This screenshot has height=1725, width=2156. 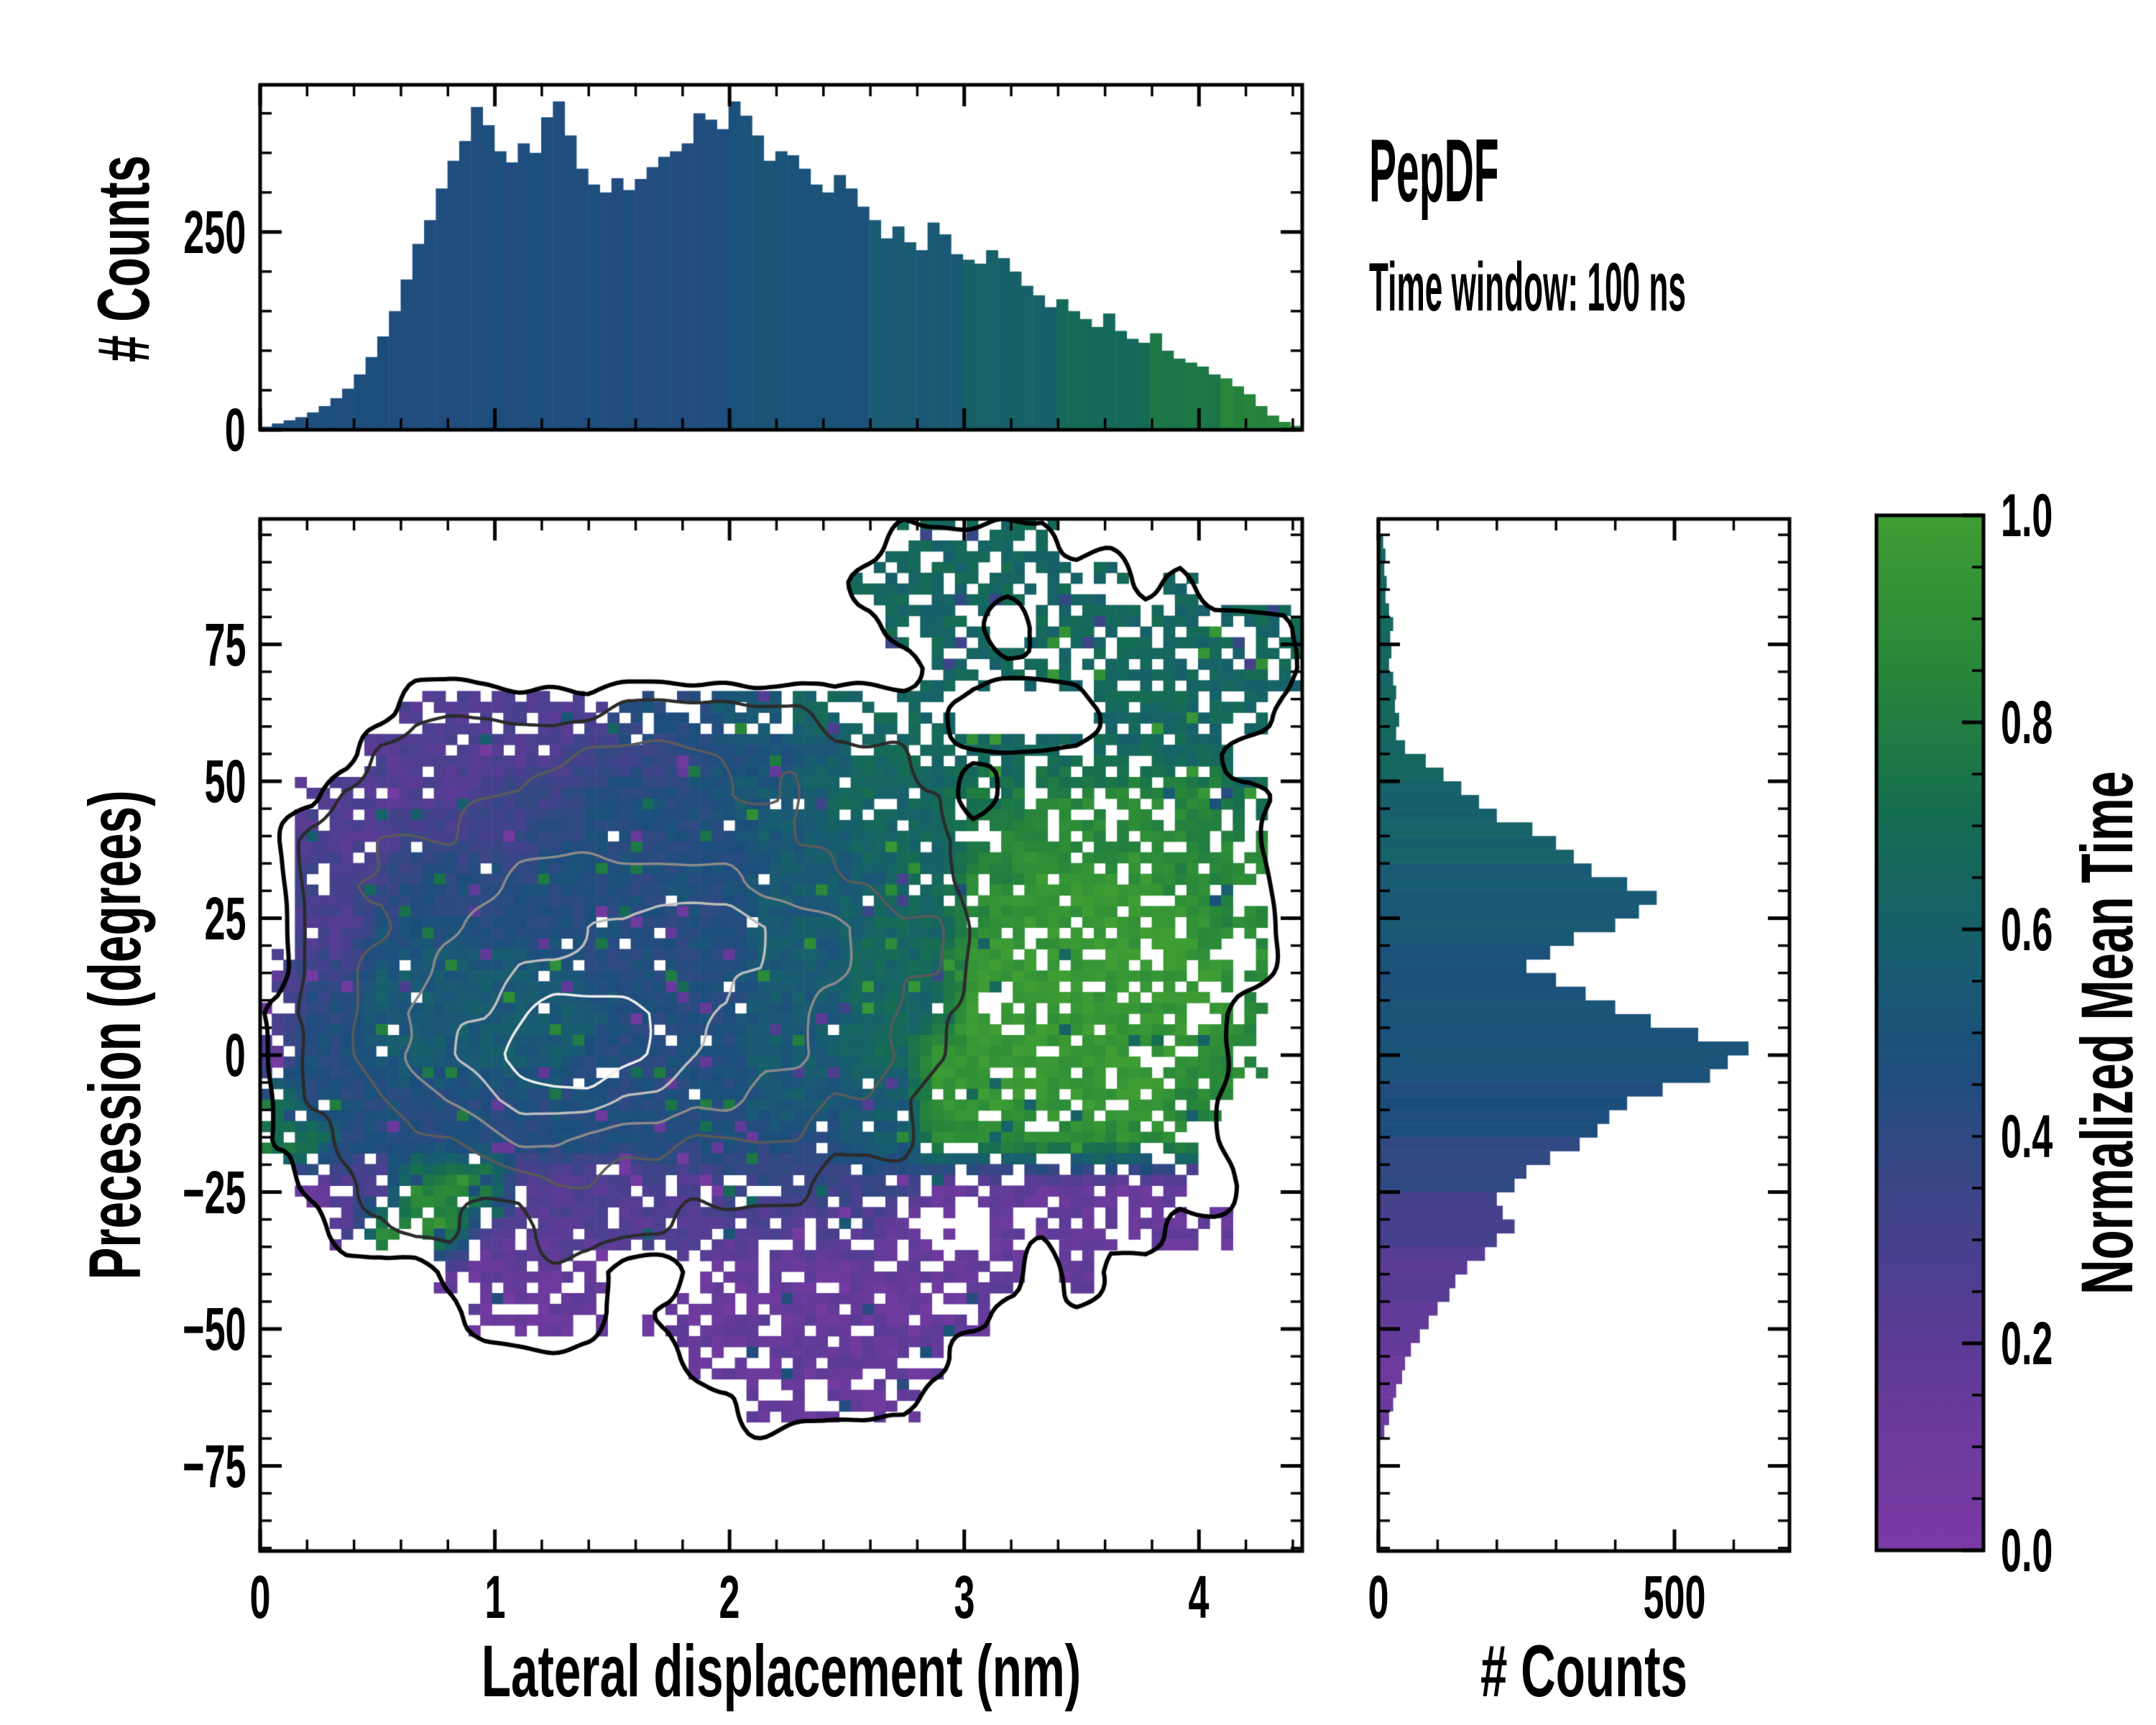 I want to click on main-xtick-label: 2, so click(x=729, y=1597).